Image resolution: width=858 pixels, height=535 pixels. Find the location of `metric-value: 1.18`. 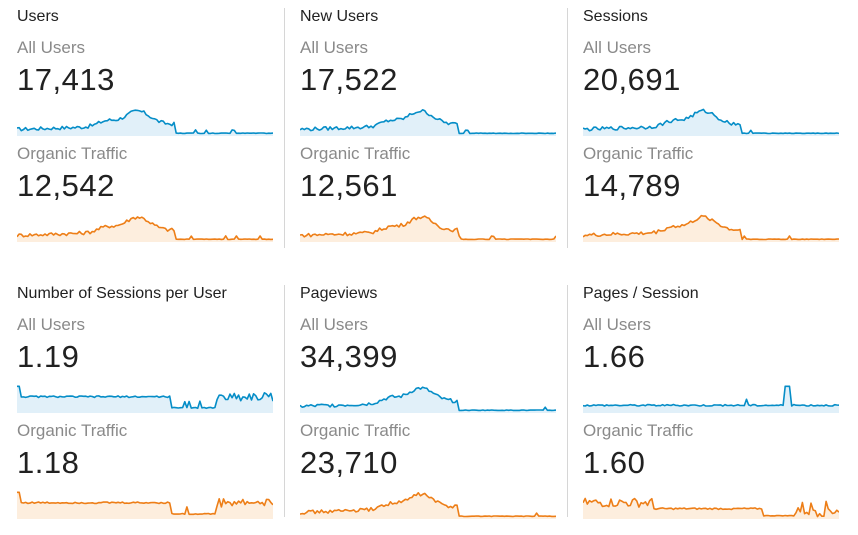

metric-value: 1.18 is located at coordinates (48, 462).